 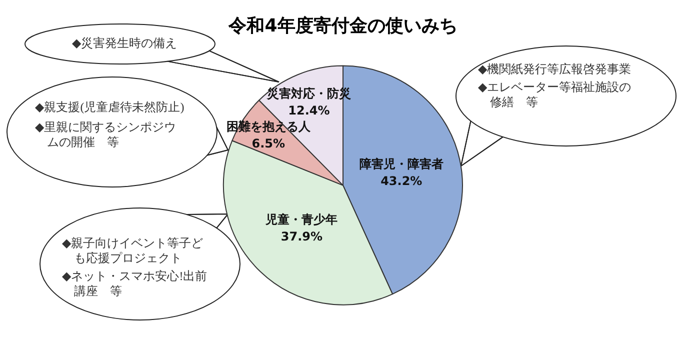 What do you see at coordinates (555, 95) in the screenshot?
I see `text: ◆エレベーター等福祉施設の修繕 等` at bounding box center [555, 95].